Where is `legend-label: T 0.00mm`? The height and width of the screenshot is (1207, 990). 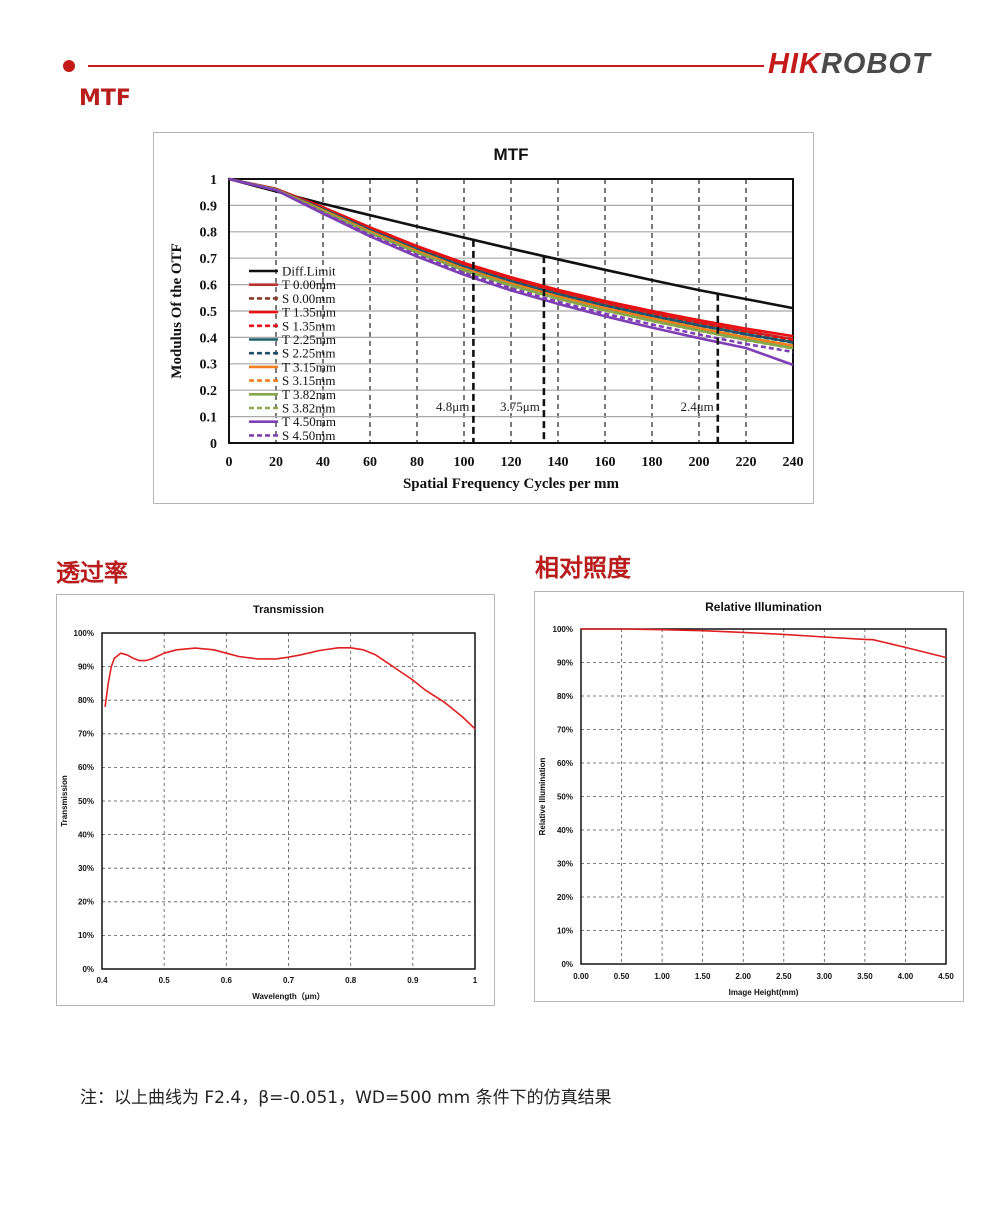 legend-label: T 0.00mm is located at coordinates (309, 284).